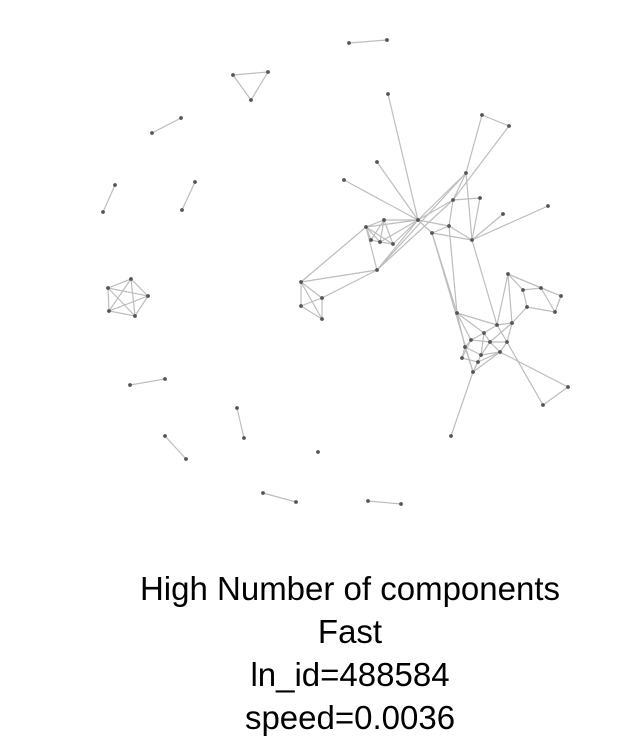 The height and width of the screenshot is (754, 642). I want to click on caption-speed-value: speed=0.0036, so click(350, 717).